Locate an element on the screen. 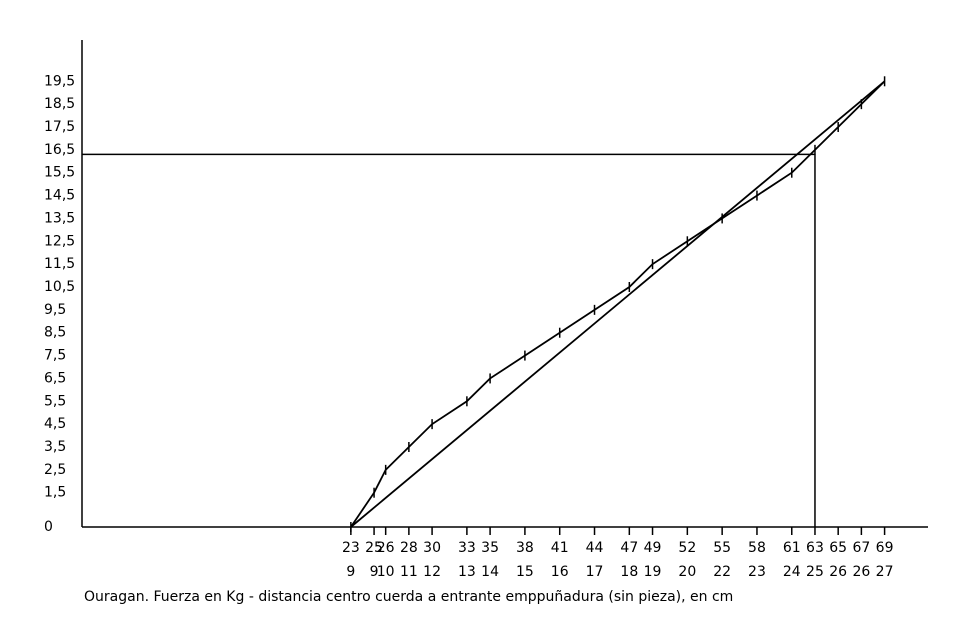 Image resolution: width=957 pixels, height=623 pixels. y-tick-label: 11,5 is located at coordinates (59, 264).